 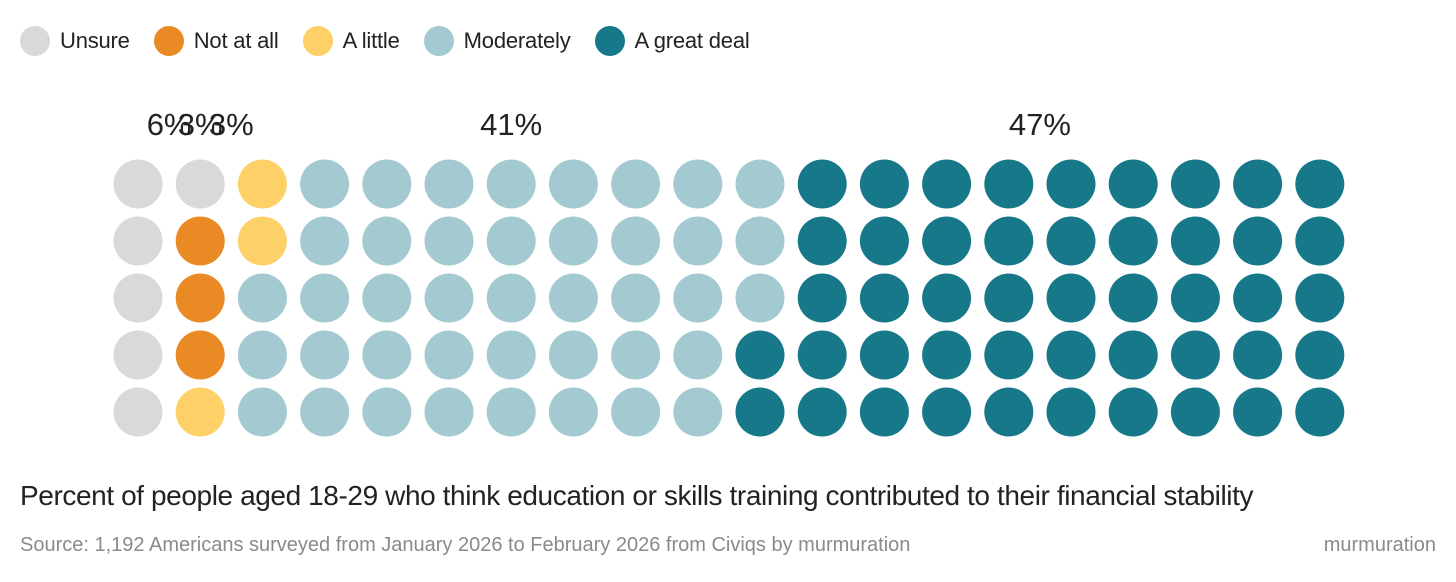 What do you see at coordinates (371, 40) in the screenshot?
I see `legend-label-a-little: A little` at bounding box center [371, 40].